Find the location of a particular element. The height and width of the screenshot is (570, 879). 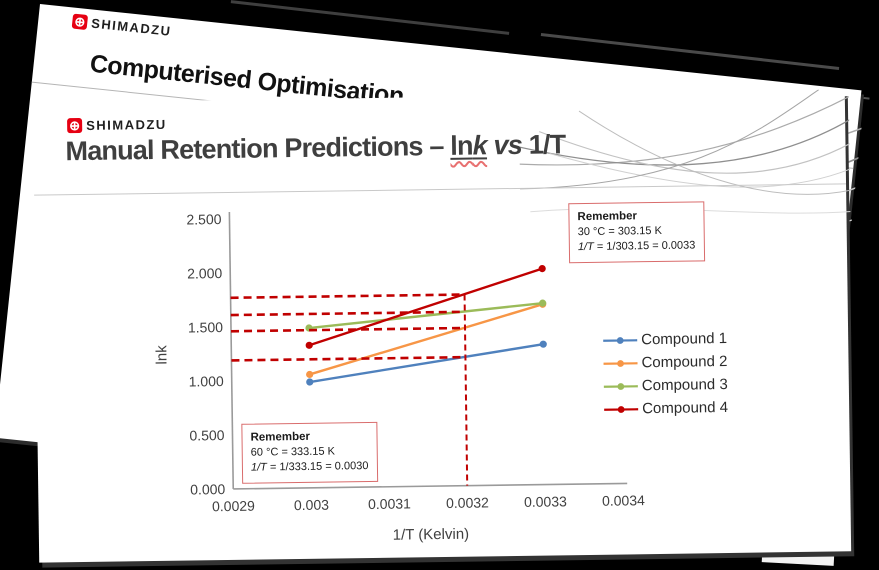

legend-item-compound-1: Compound 1 is located at coordinates (664, 339).